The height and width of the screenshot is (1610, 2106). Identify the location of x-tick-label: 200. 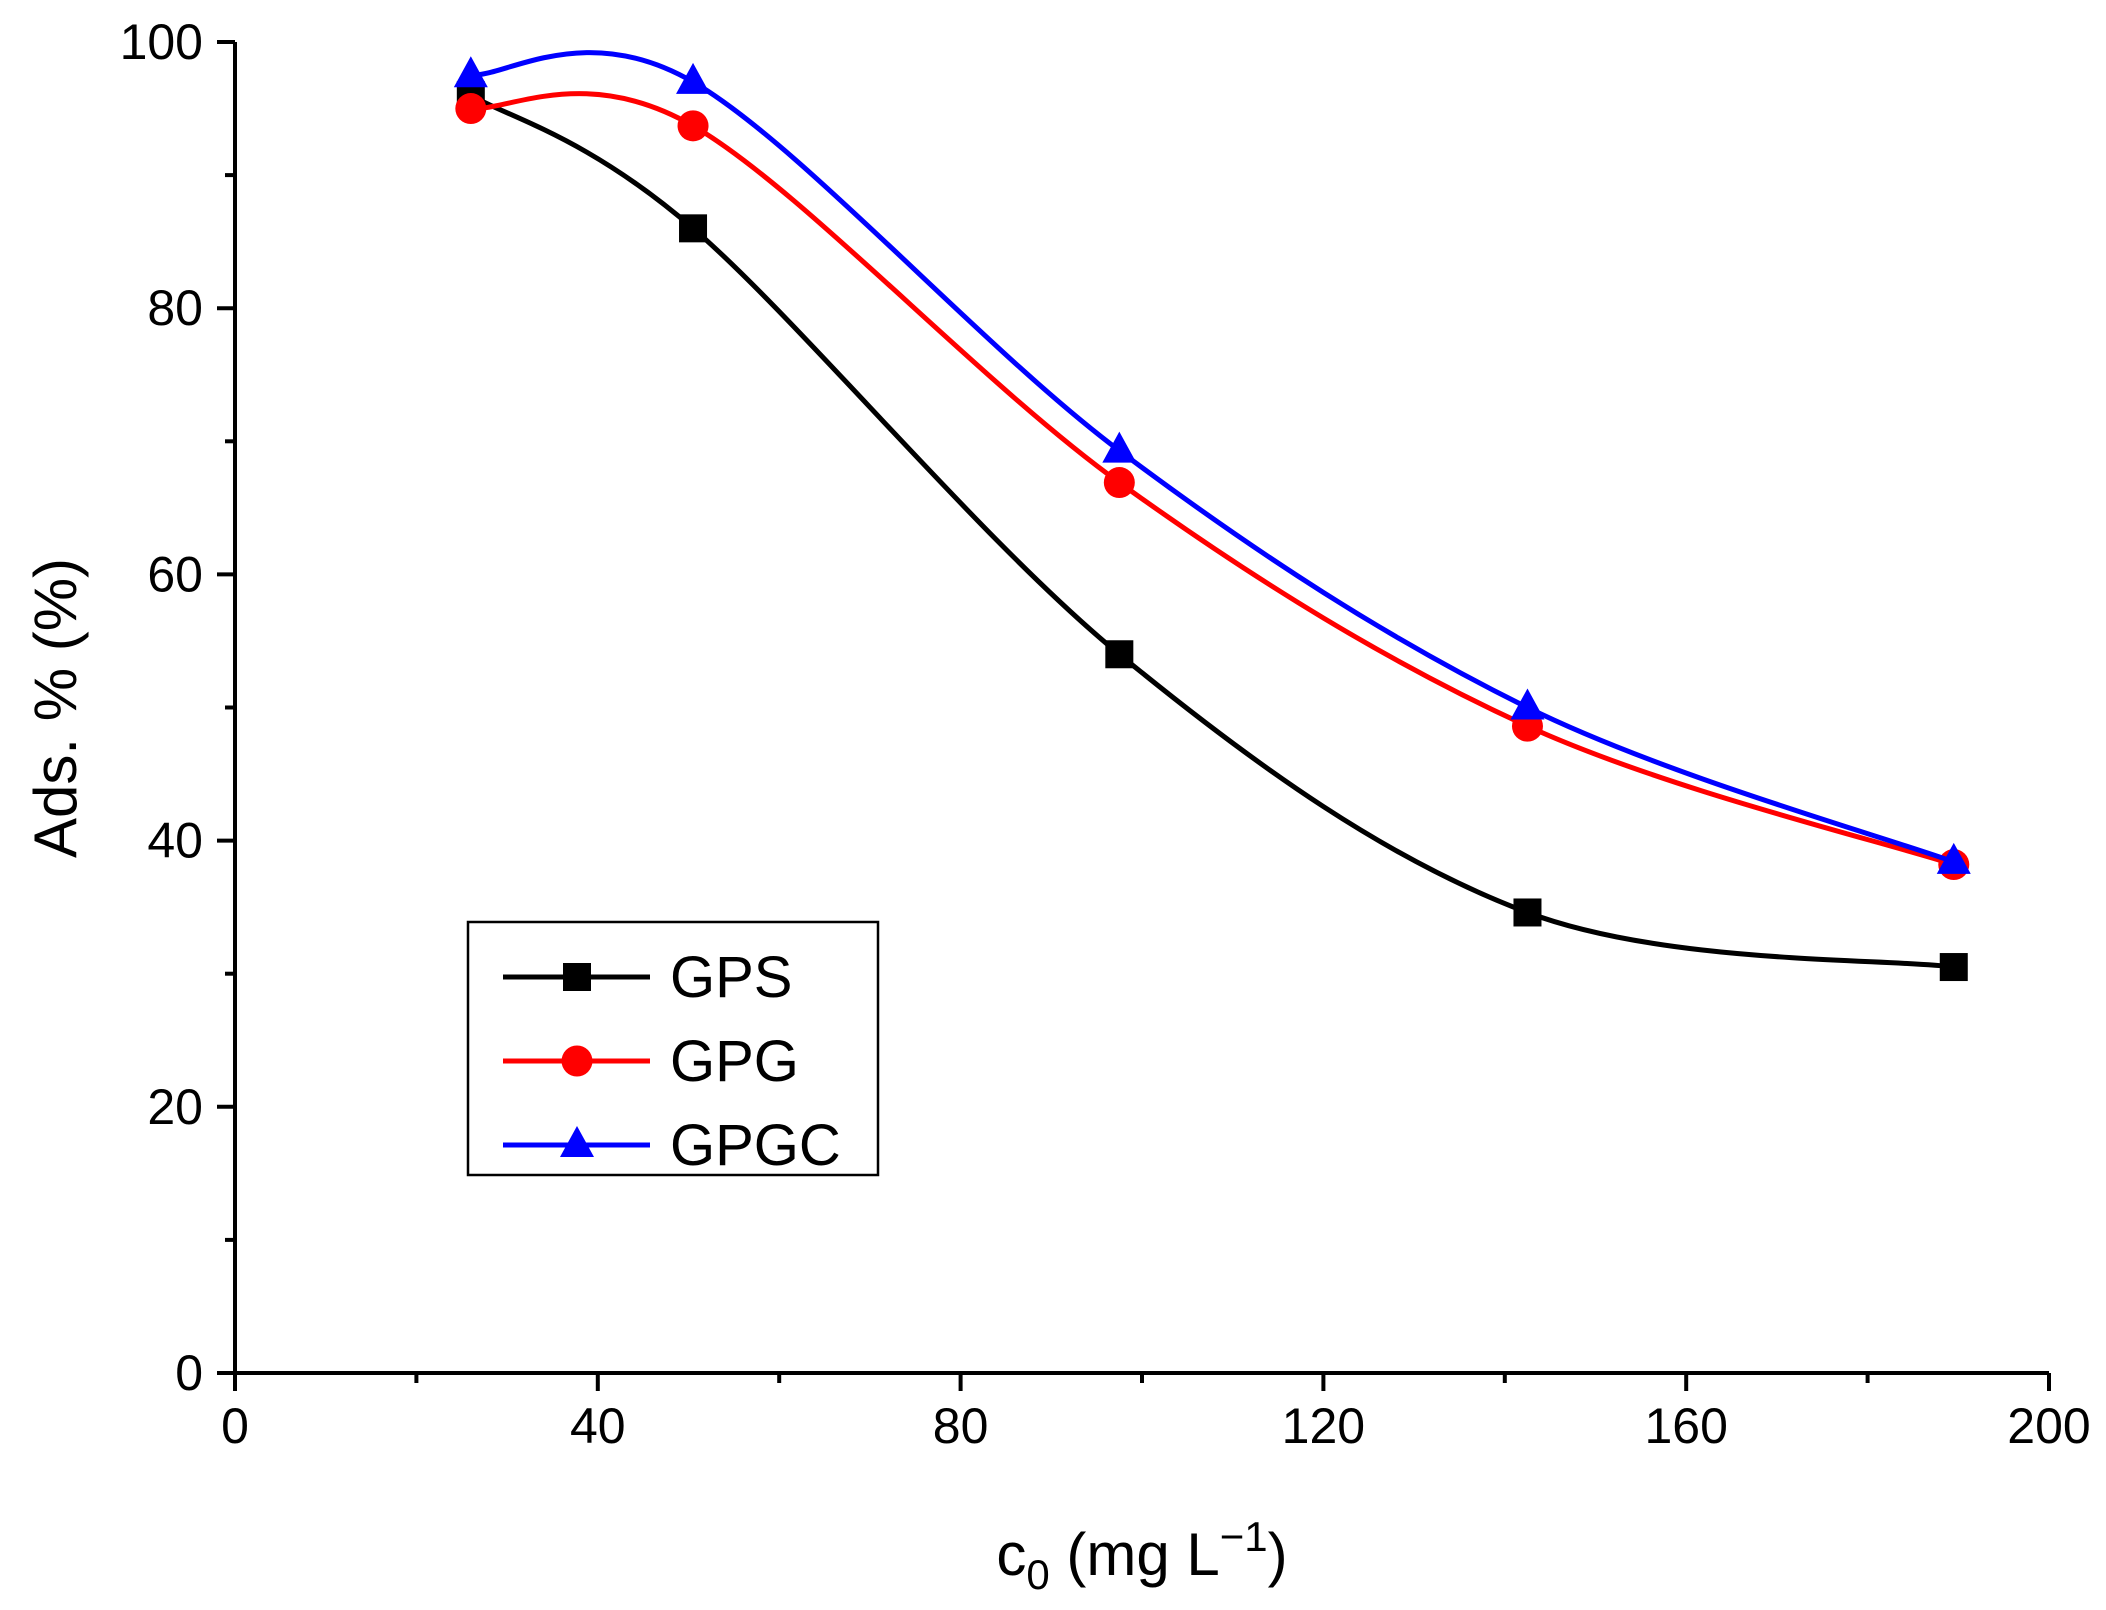
(2048, 1426).